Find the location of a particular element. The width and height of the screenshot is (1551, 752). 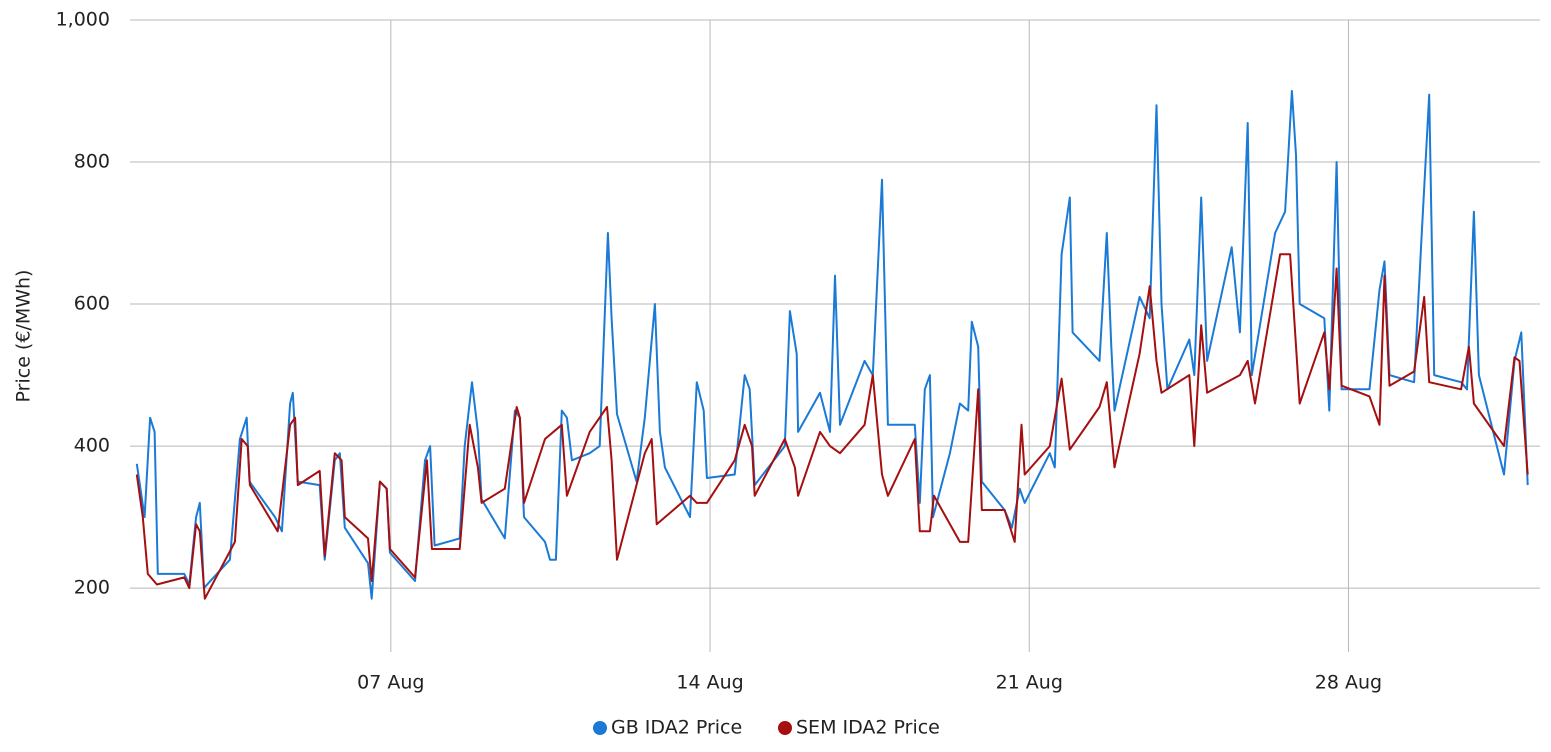

x-tick-label: 28 Aug is located at coordinates (1348, 683).